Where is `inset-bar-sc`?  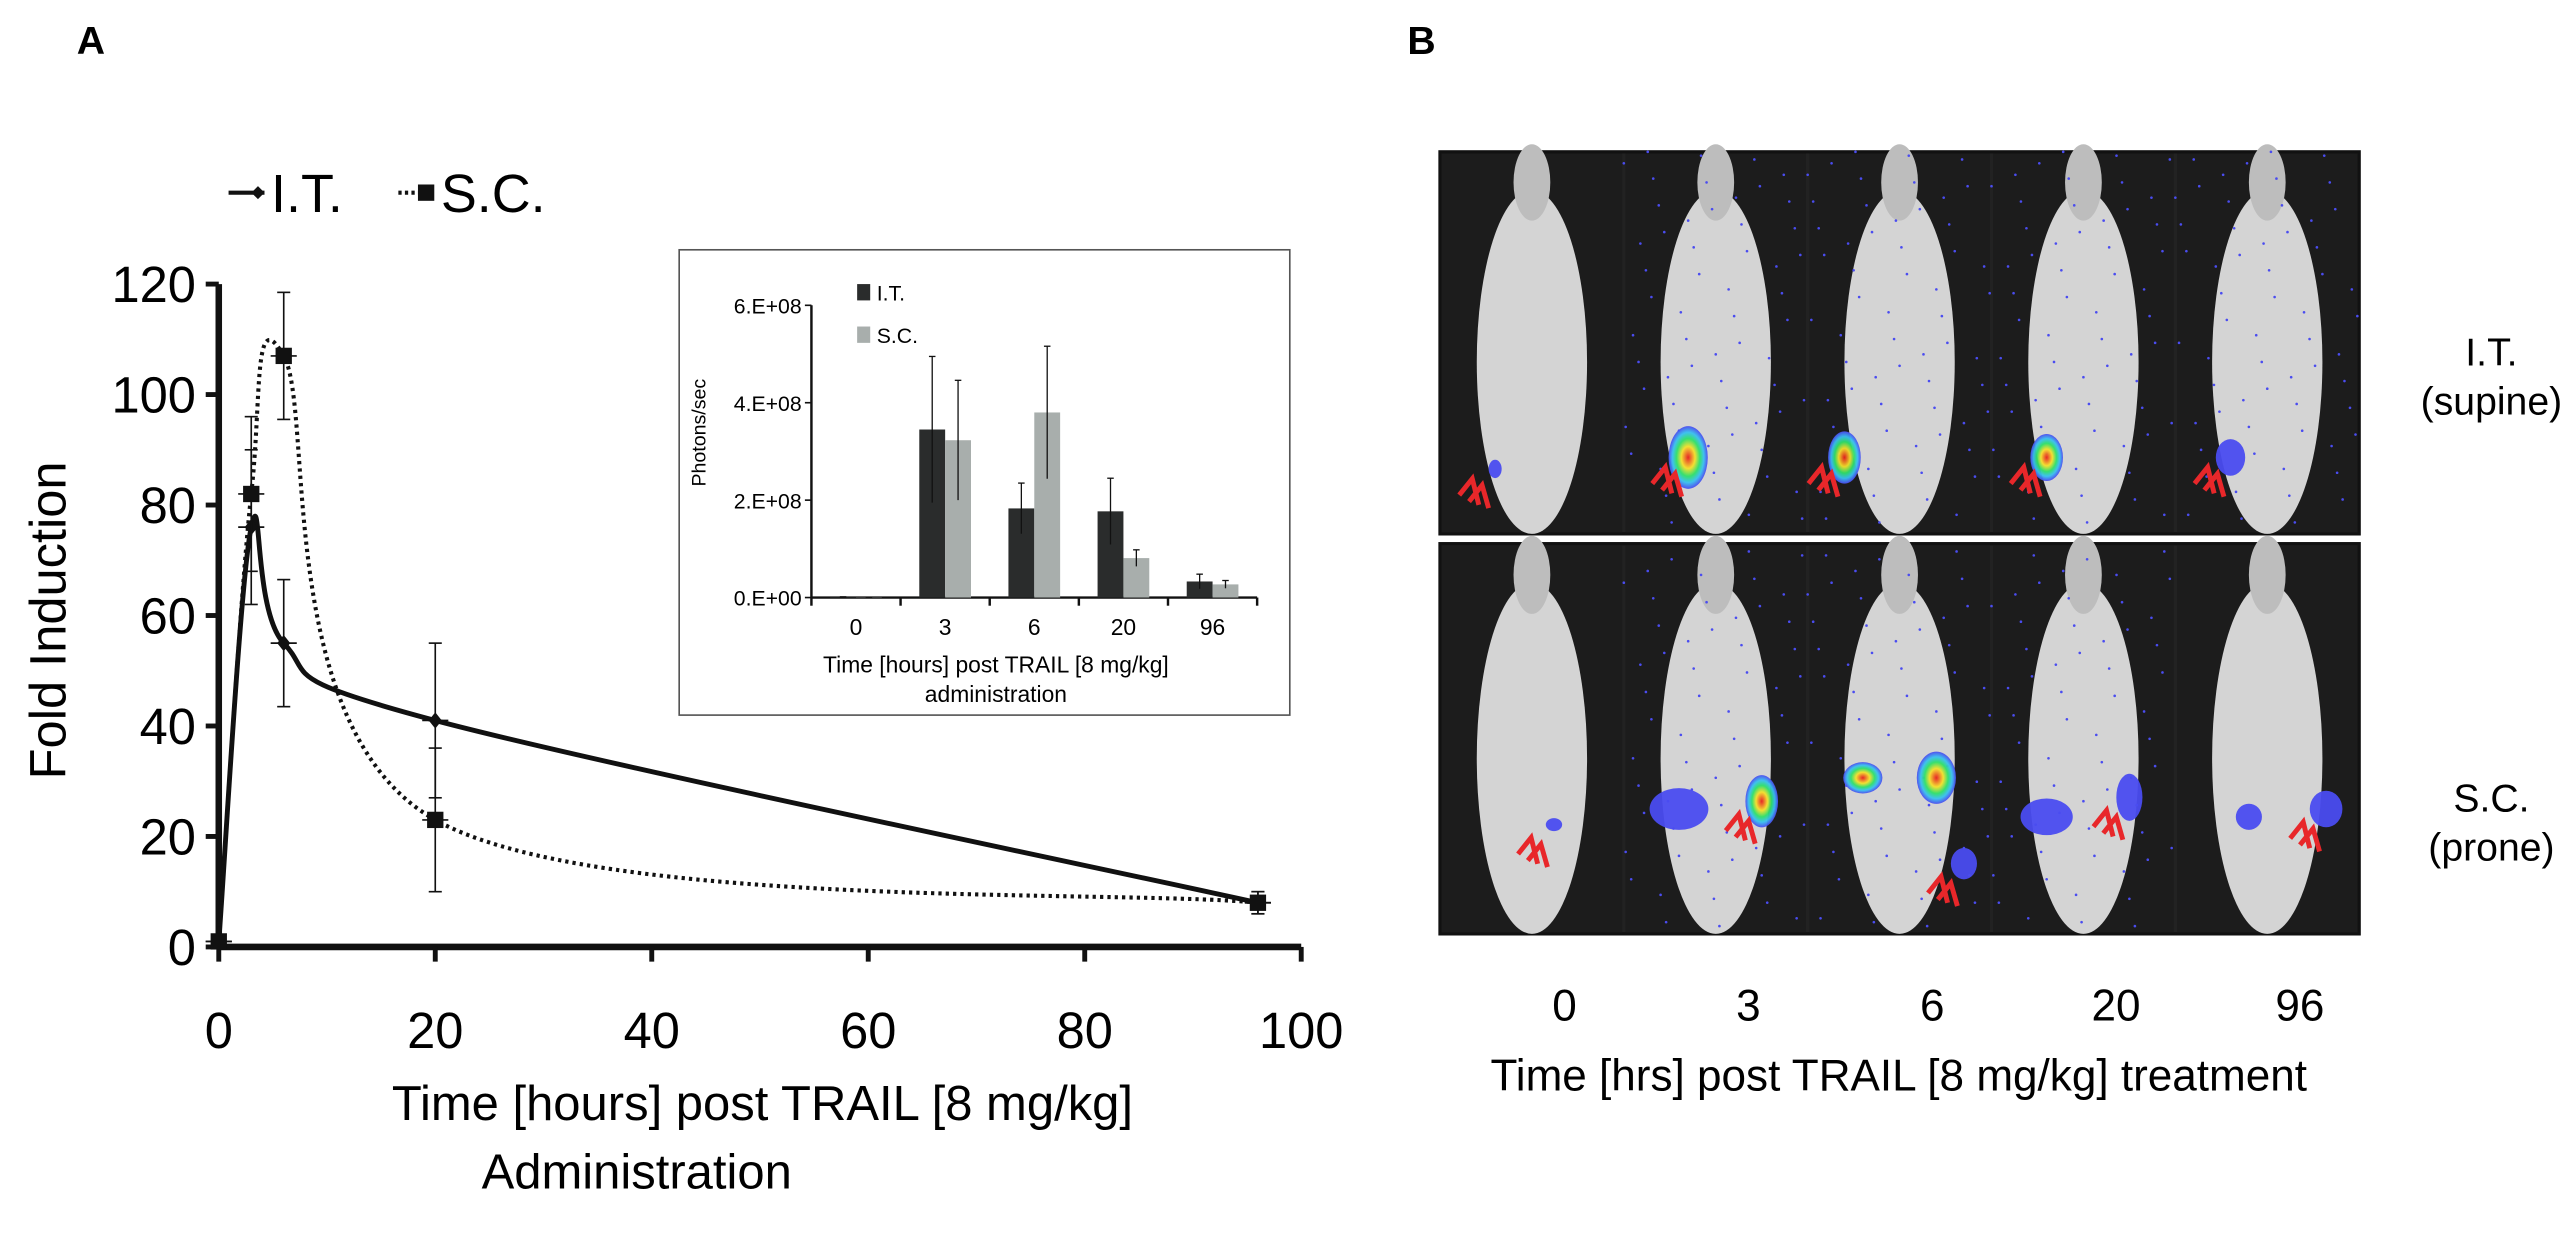
inset-bar-sc is located at coordinates (1225, 591).